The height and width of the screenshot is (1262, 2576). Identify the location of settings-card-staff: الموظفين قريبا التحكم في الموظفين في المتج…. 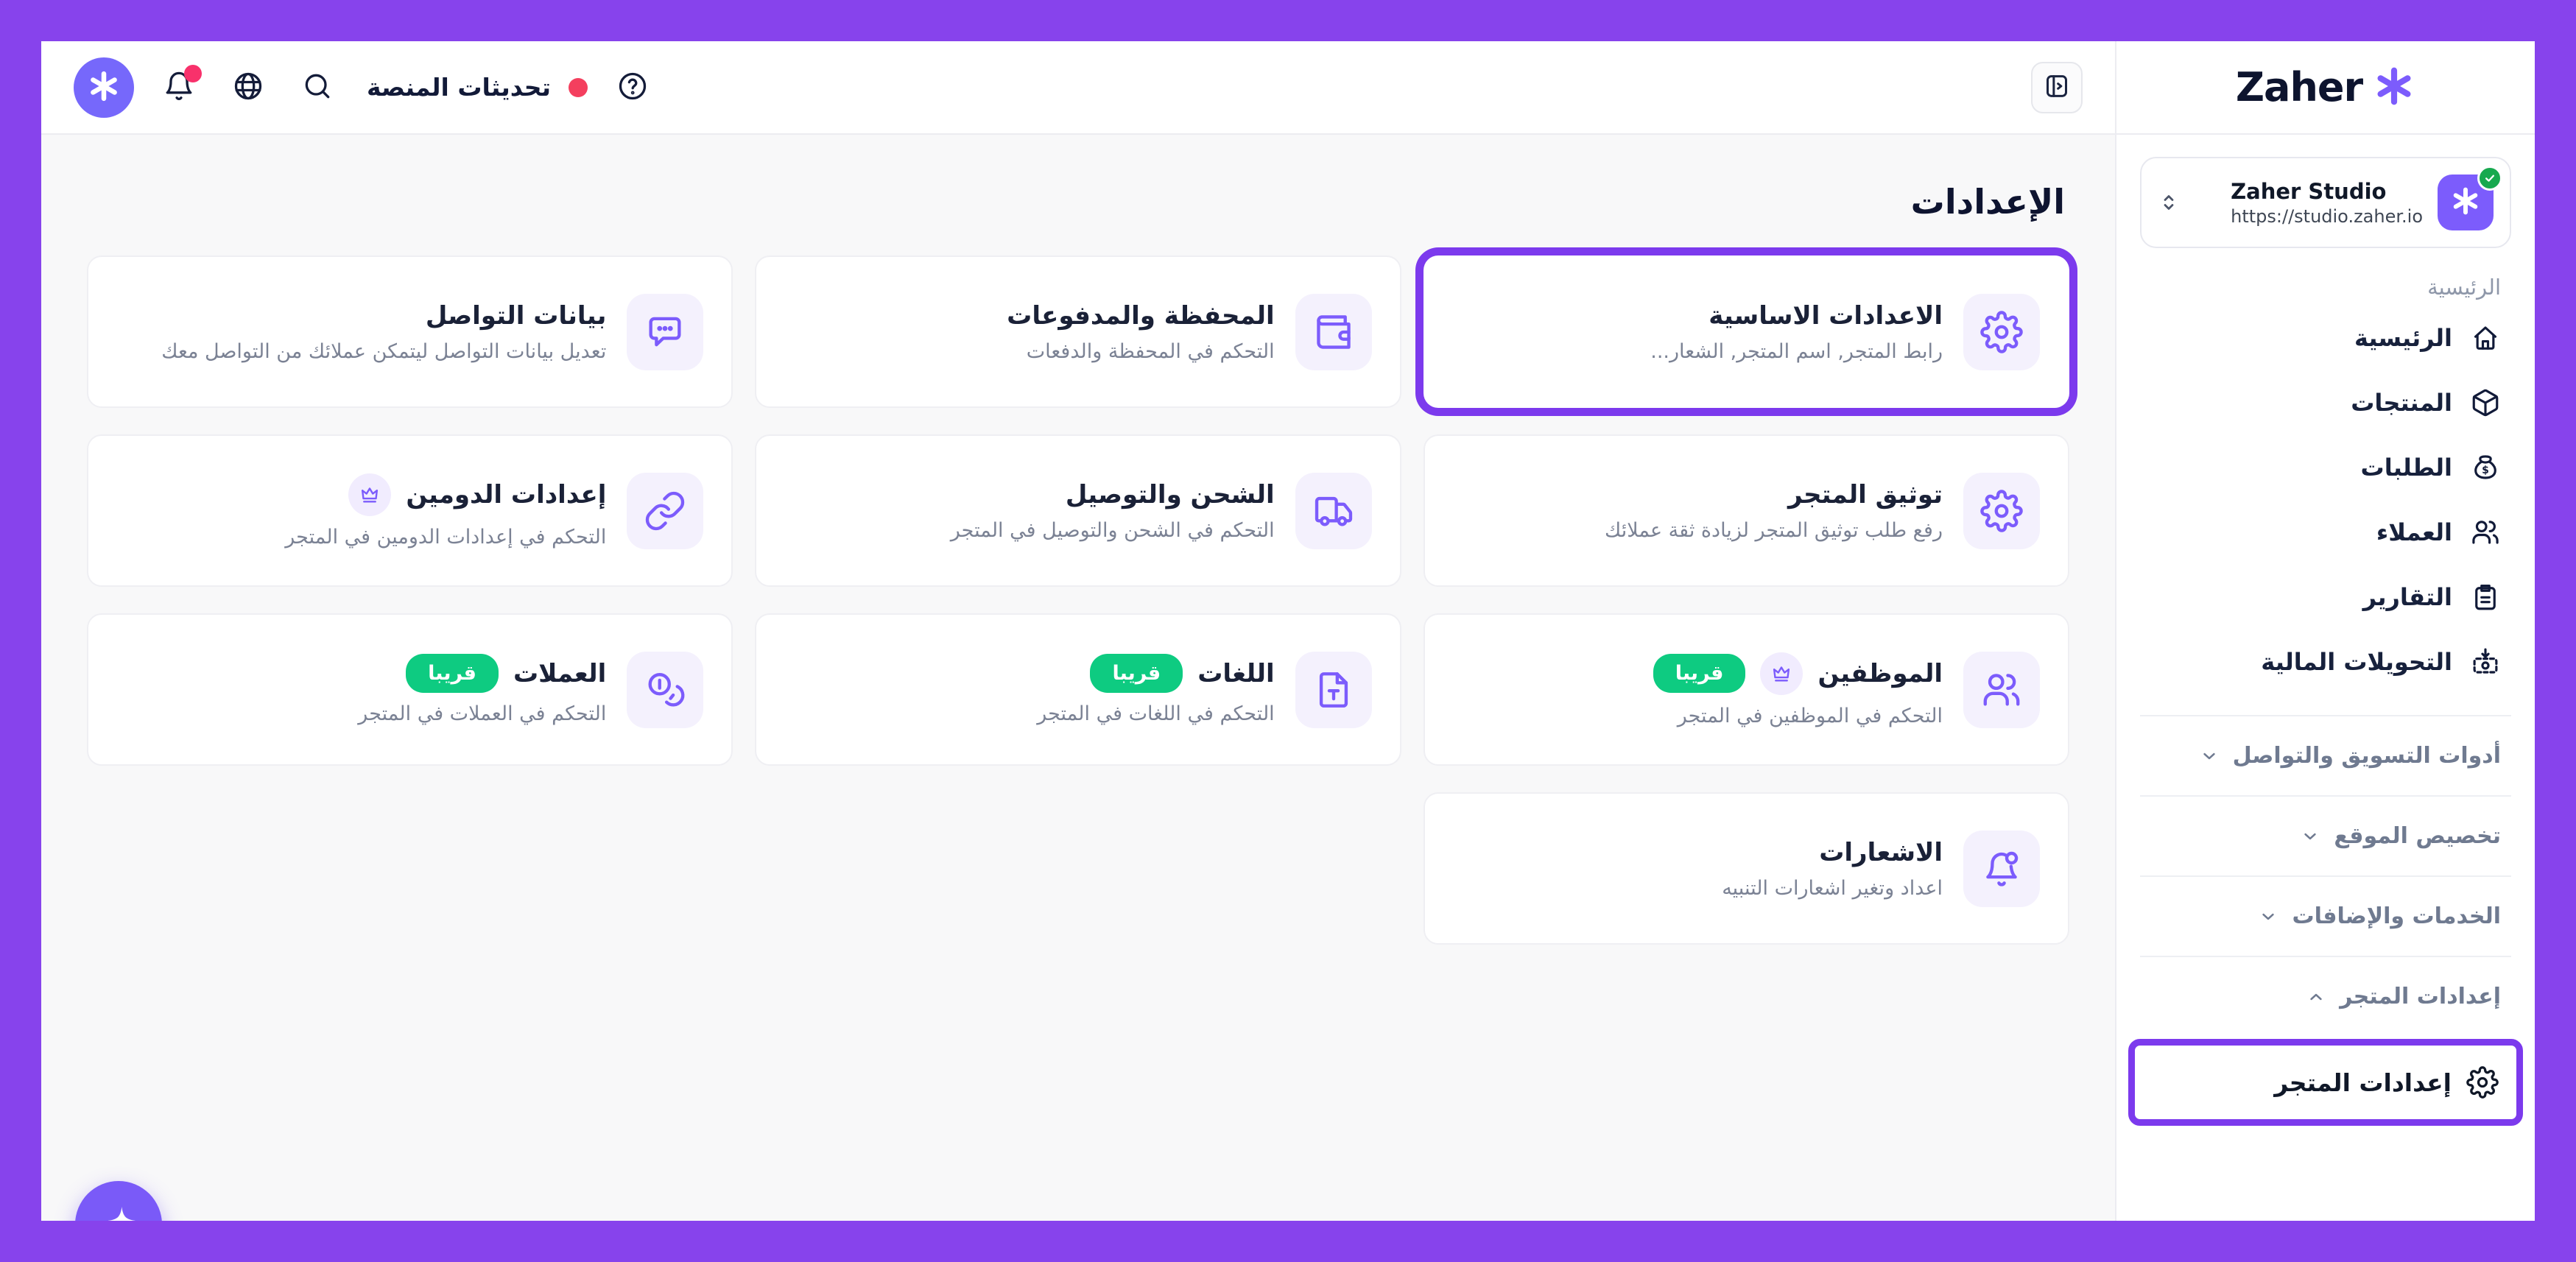
(1746, 689).